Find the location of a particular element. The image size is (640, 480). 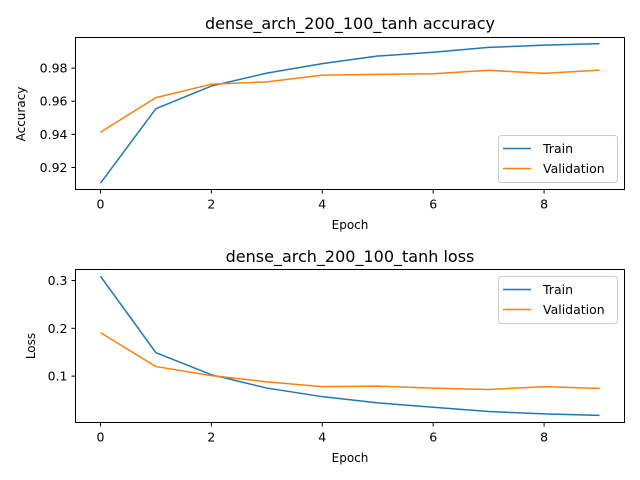

accuracy-x-tick-label: 0 is located at coordinates (100, 204).